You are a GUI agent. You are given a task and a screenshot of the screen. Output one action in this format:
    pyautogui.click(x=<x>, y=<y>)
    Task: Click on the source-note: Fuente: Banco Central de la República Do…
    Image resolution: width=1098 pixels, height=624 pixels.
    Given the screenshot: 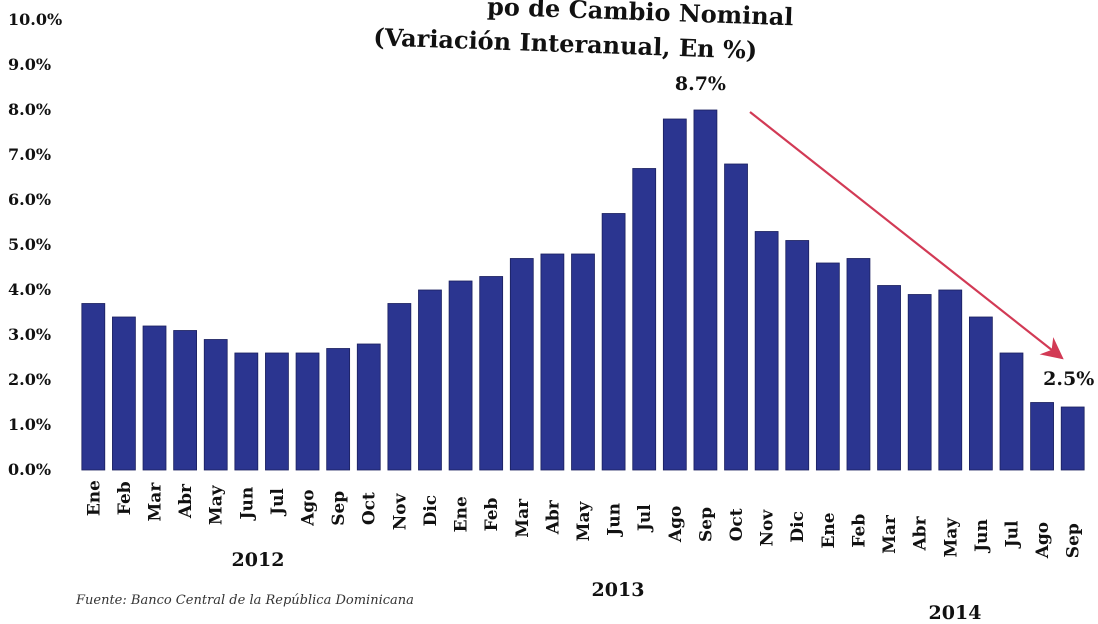 What is the action you would take?
    pyautogui.click(x=244, y=600)
    